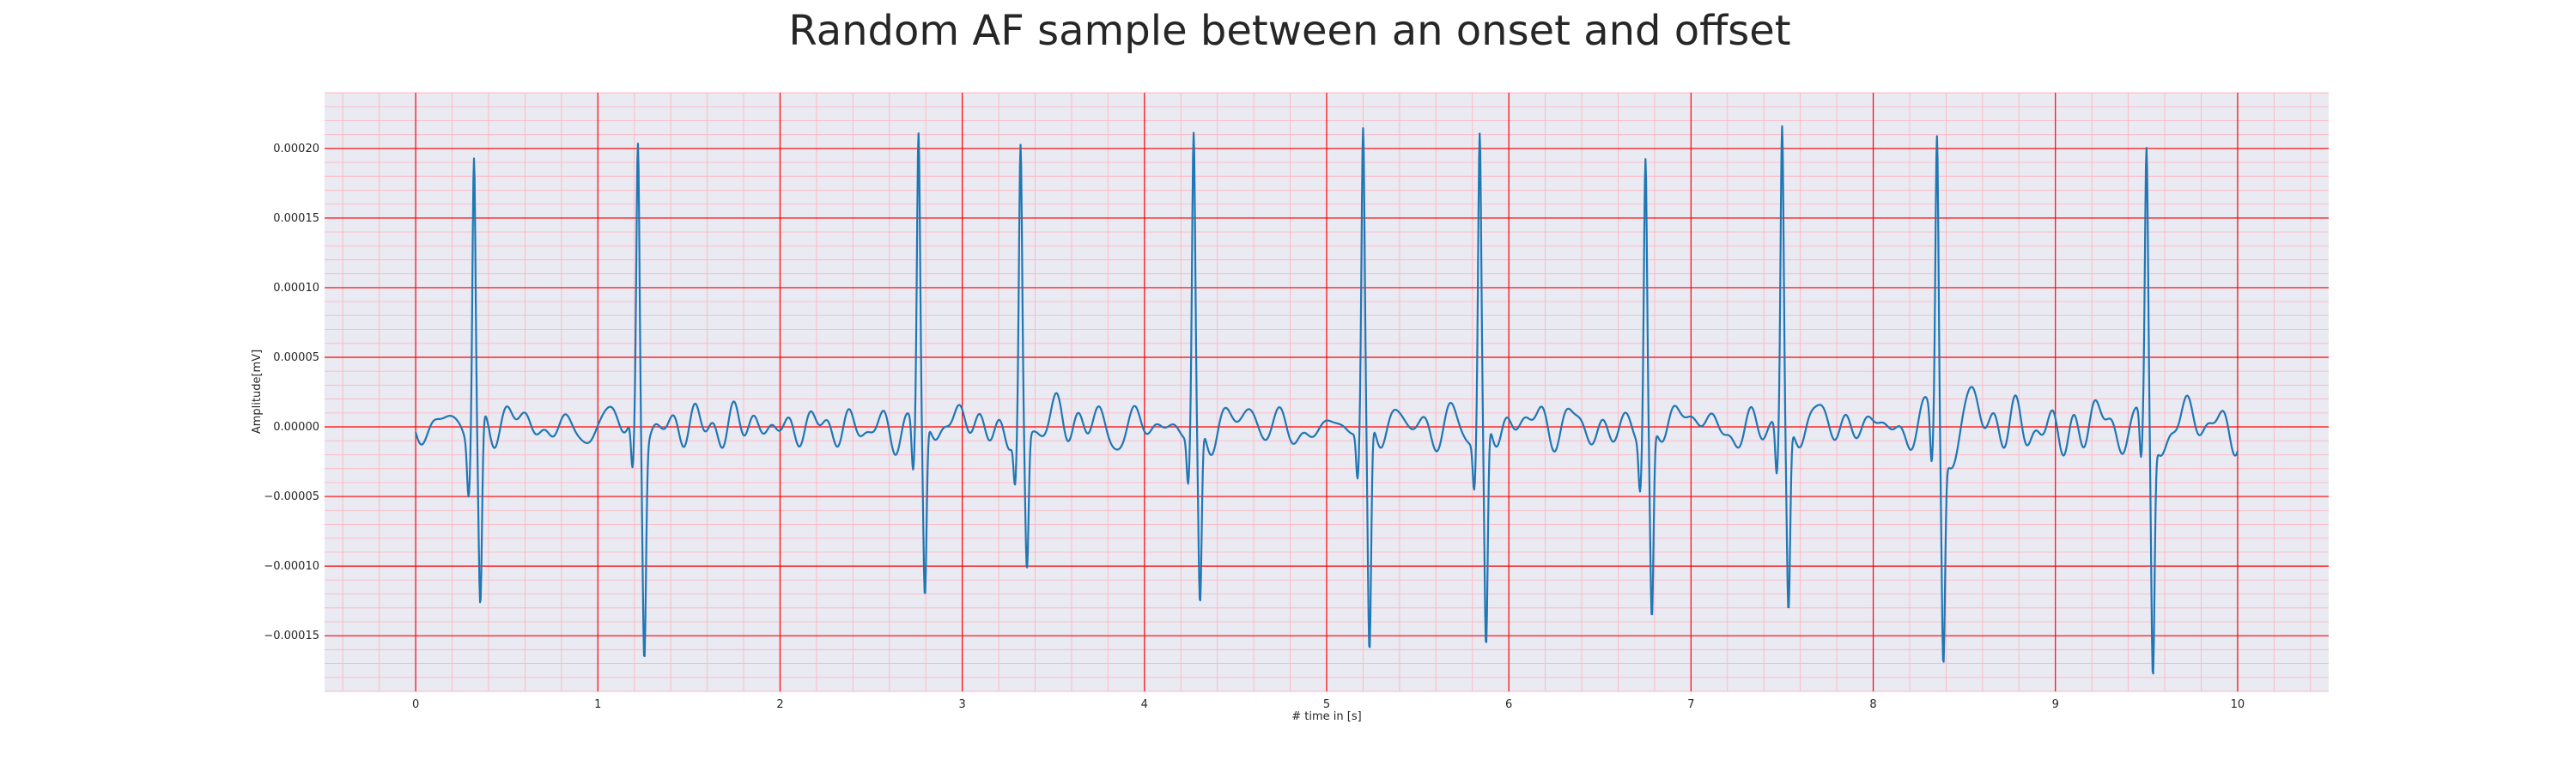  Describe the element at coordinates (1144, 704) in the screenshot. I see `x-tick-label: 4` at that location.